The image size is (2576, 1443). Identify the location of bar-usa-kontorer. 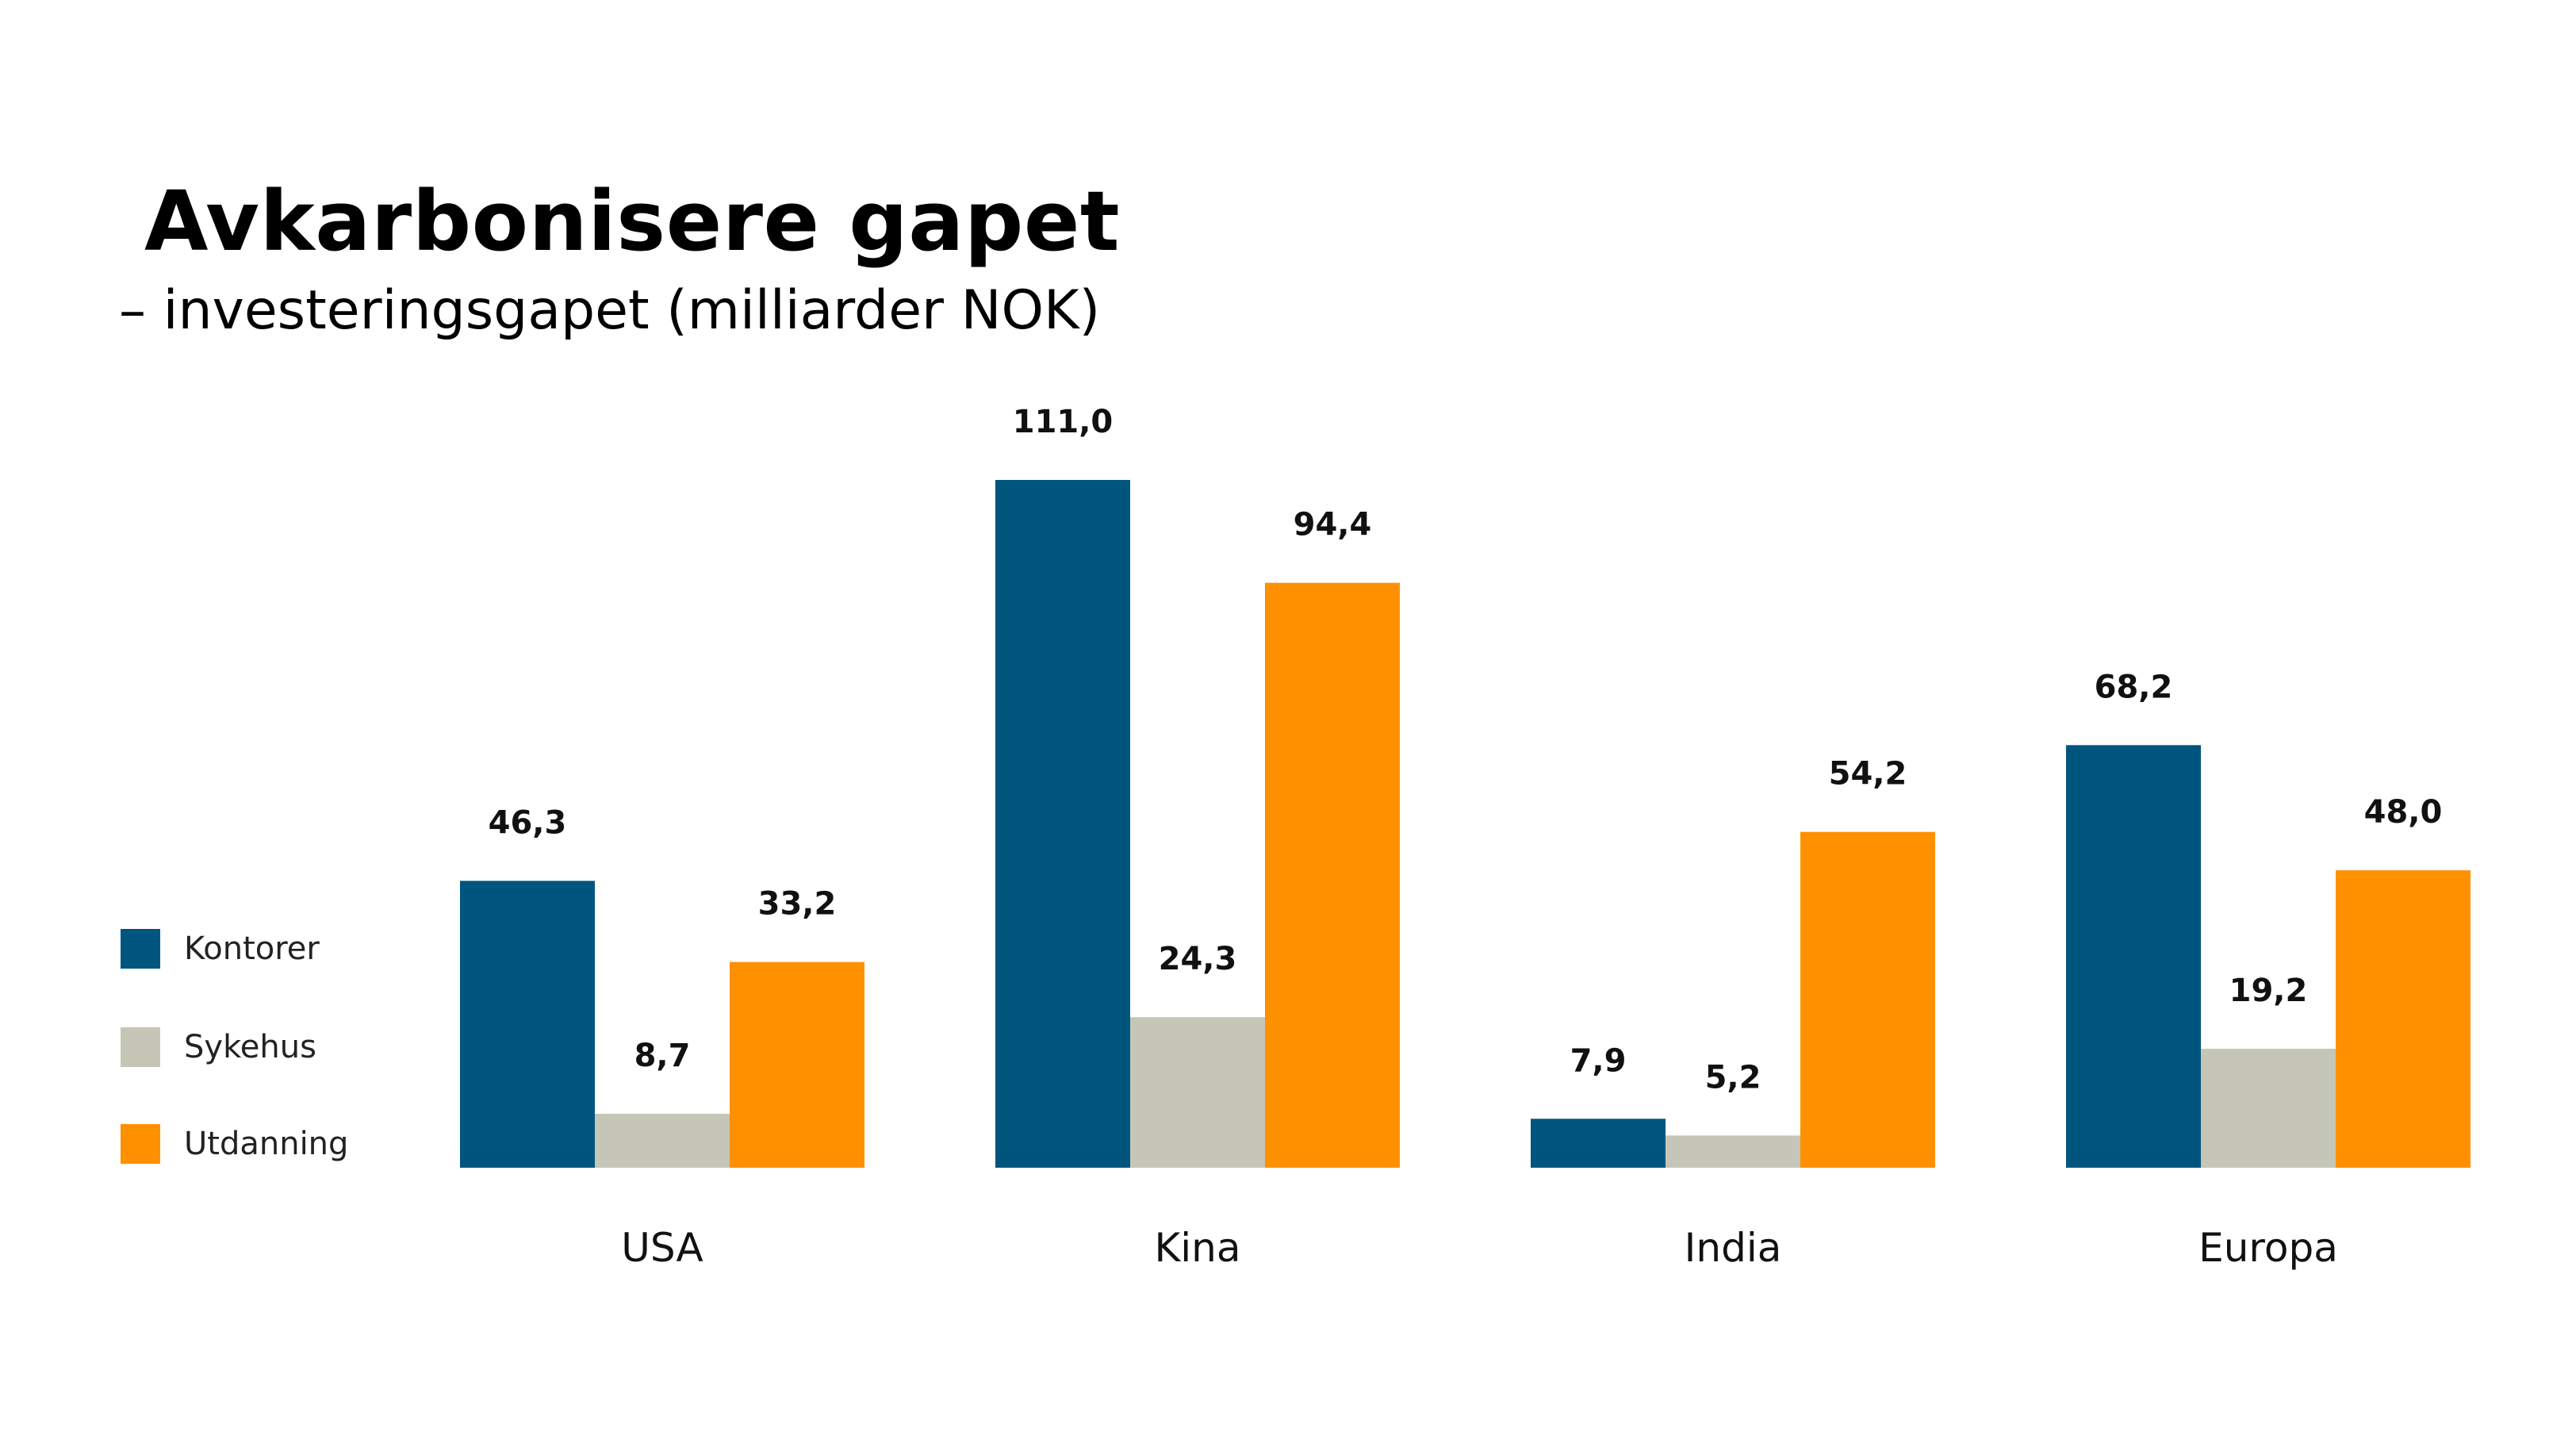
(528, 1024).